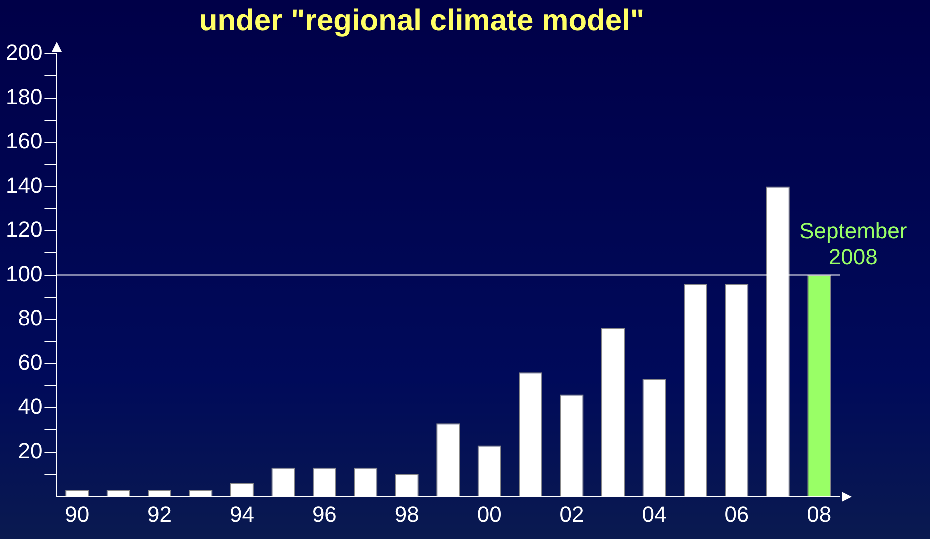 The image size is (930, 539). I want to click on x-tick-label: 08, so click(819, 514).